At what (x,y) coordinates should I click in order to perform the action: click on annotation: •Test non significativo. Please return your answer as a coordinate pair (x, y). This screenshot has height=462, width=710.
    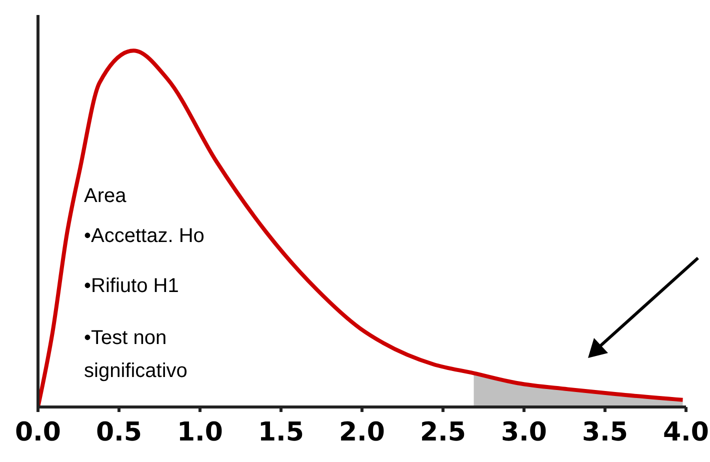
    Looking at the image, I should click on (136, 355).